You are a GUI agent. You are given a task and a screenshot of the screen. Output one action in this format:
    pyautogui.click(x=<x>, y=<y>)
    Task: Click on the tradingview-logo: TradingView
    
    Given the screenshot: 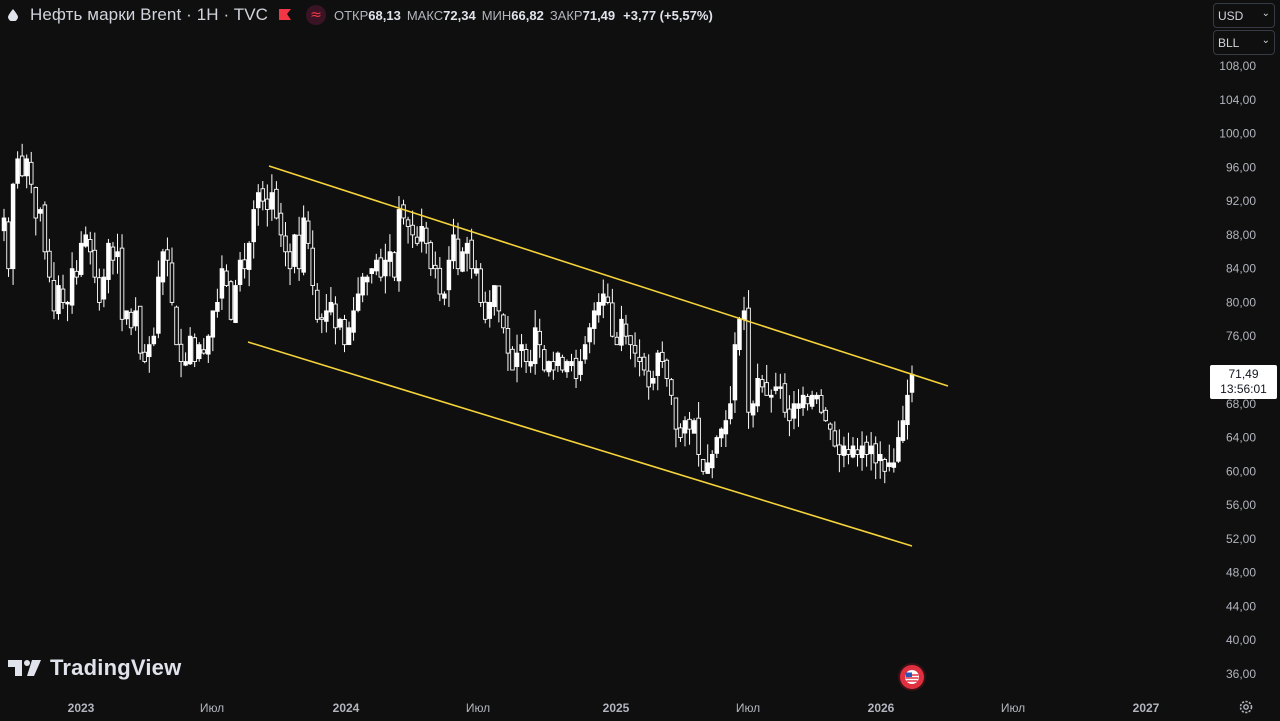 What is the action you would take?
    pyautogui.click(x=94, y=668)
    